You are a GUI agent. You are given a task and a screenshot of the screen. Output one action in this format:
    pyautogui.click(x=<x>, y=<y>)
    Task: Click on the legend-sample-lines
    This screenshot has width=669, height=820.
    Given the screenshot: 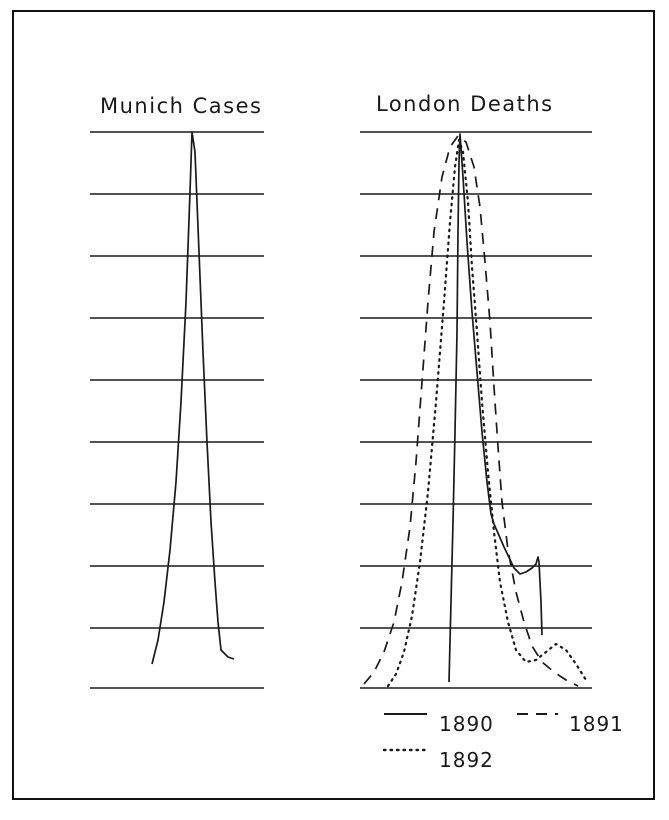 What is the action you would take?
    pyautogui.click(x=470, y=732)
    